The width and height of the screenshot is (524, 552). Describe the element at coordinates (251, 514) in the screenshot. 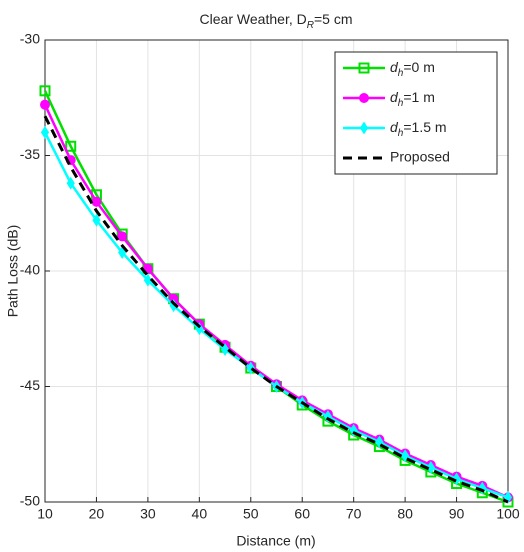

I see `x-tick-label: 50` at that location.